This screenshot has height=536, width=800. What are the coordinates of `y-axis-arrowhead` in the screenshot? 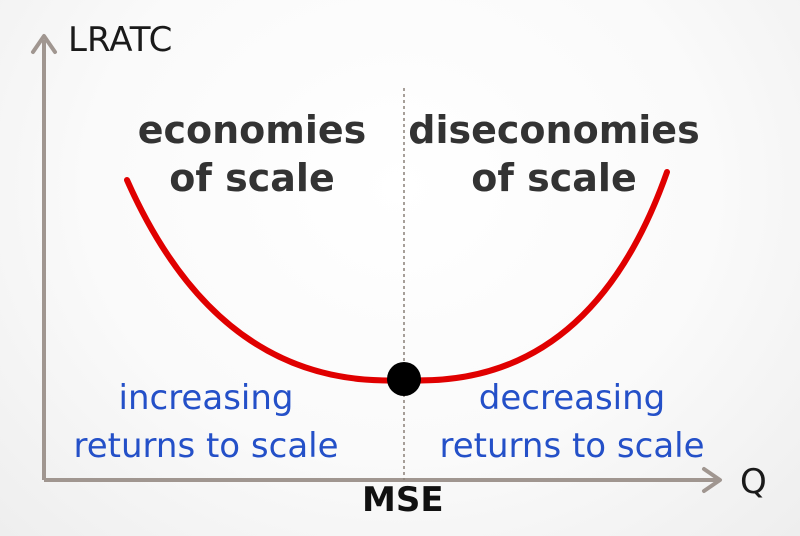 It's located at (44, 44).